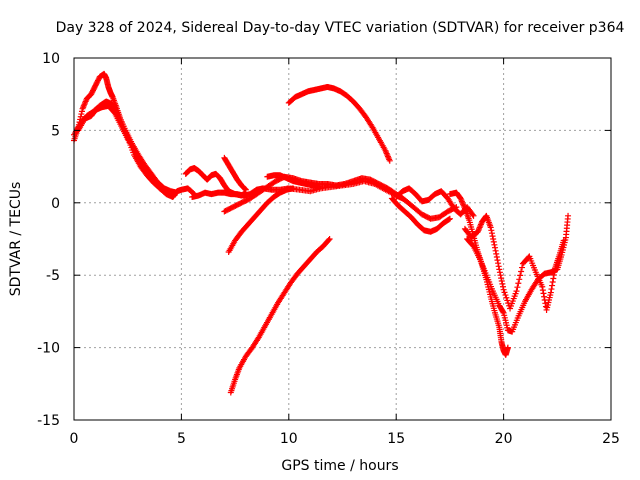  I want to click on y-tick-label: 5, so click(55, 131).